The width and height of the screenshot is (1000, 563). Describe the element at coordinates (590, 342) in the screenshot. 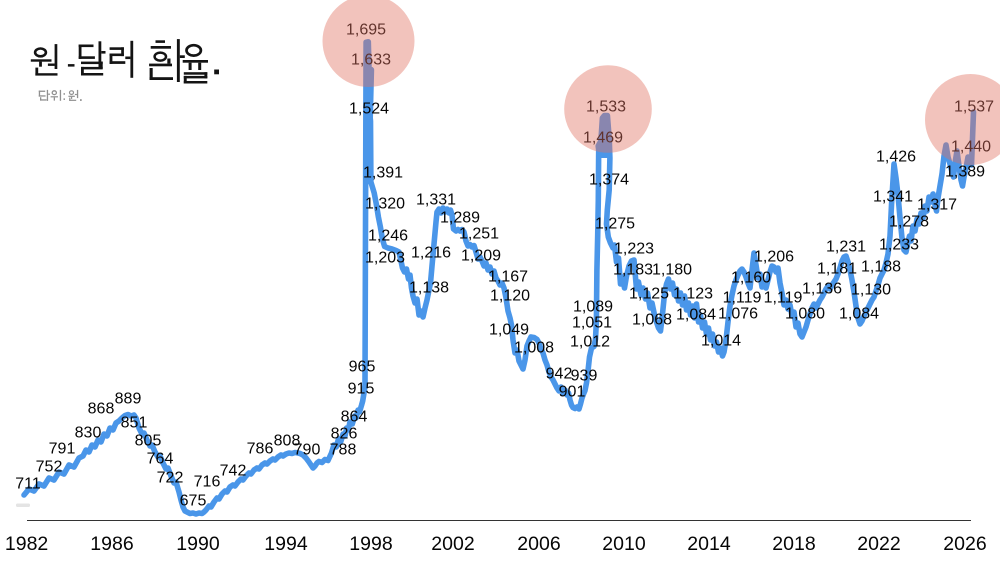

I see `svg-text: 1,012` at that location.